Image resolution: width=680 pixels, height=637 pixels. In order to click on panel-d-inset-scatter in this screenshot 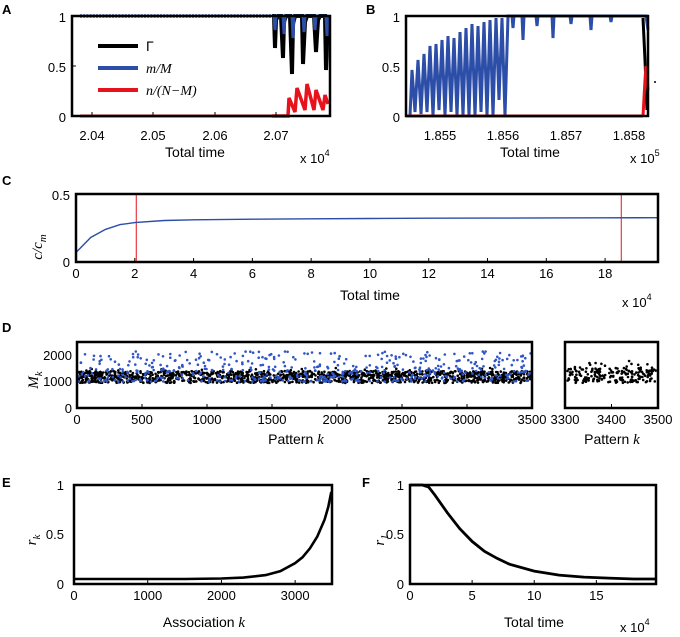, I will do `click(611, 372)`.